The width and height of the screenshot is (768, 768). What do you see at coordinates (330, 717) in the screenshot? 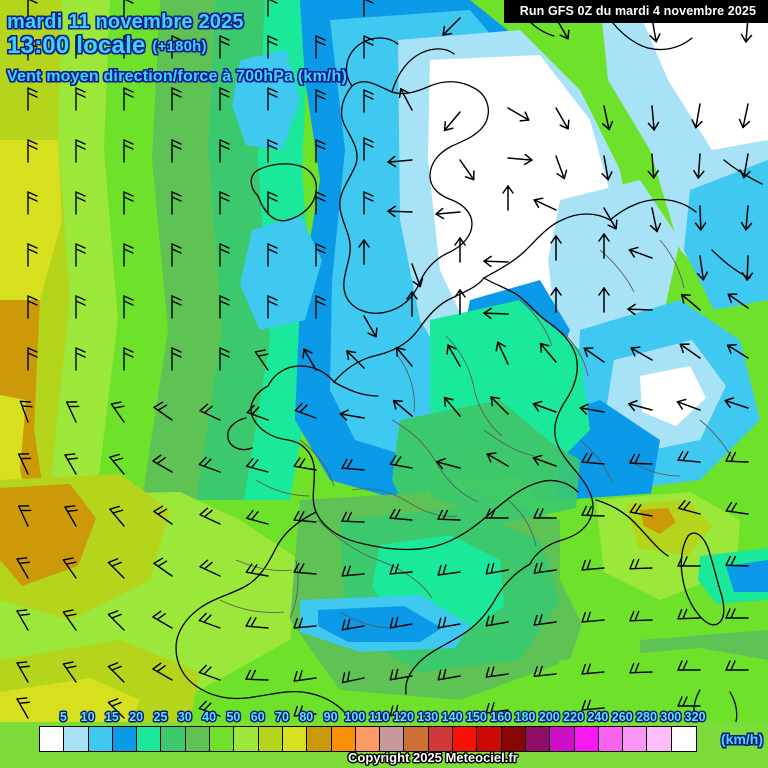
I see `legend-tick: 90` at bounding box center [330, 717].